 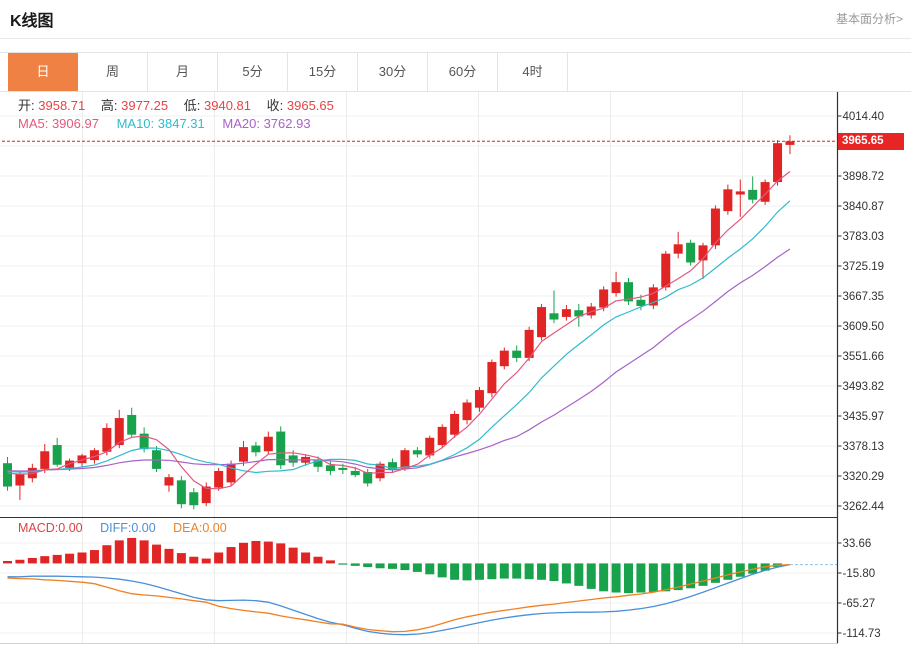 I want to click on low-value: 3940.81, so click(x=227, y=105).